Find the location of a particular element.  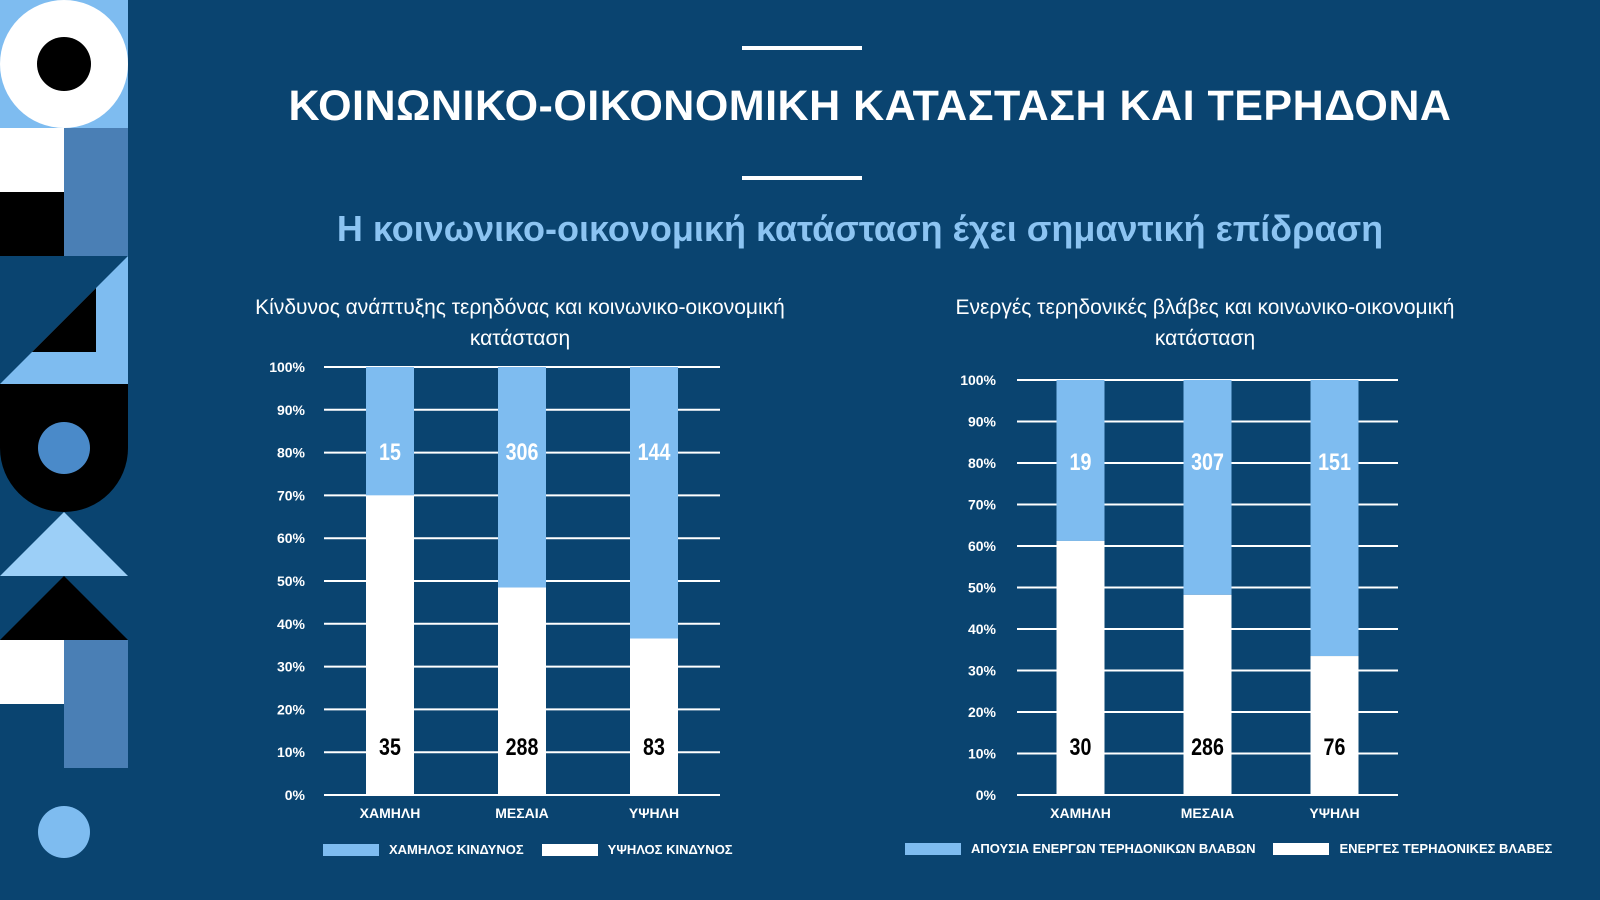

chart-1-bar-top-label: 144 is located at coordinates (655, 451).